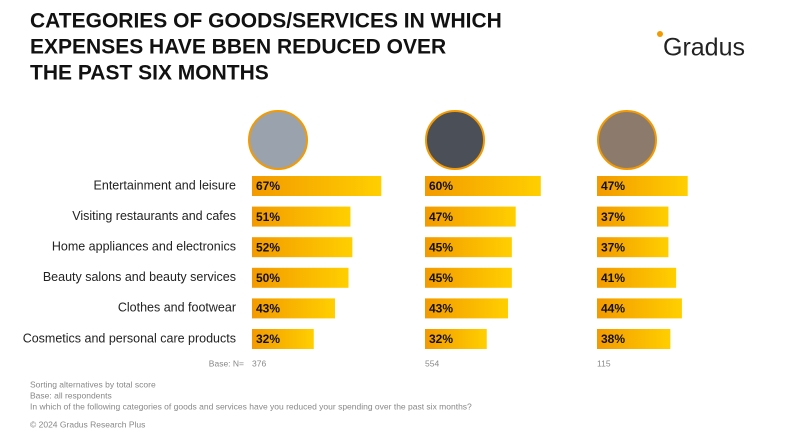 This screenshot has height=447, width=800. Describe the element at coordinates (613, 278) in the screenshot. I see `value-label: 41%` at that location.